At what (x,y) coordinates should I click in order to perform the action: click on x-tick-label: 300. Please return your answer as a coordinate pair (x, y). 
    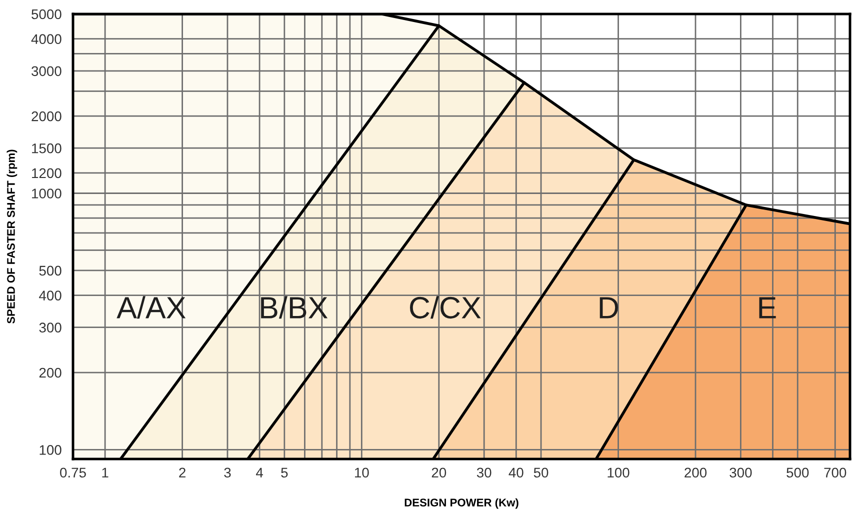
    Looking at the image, I should click on (741, 473).